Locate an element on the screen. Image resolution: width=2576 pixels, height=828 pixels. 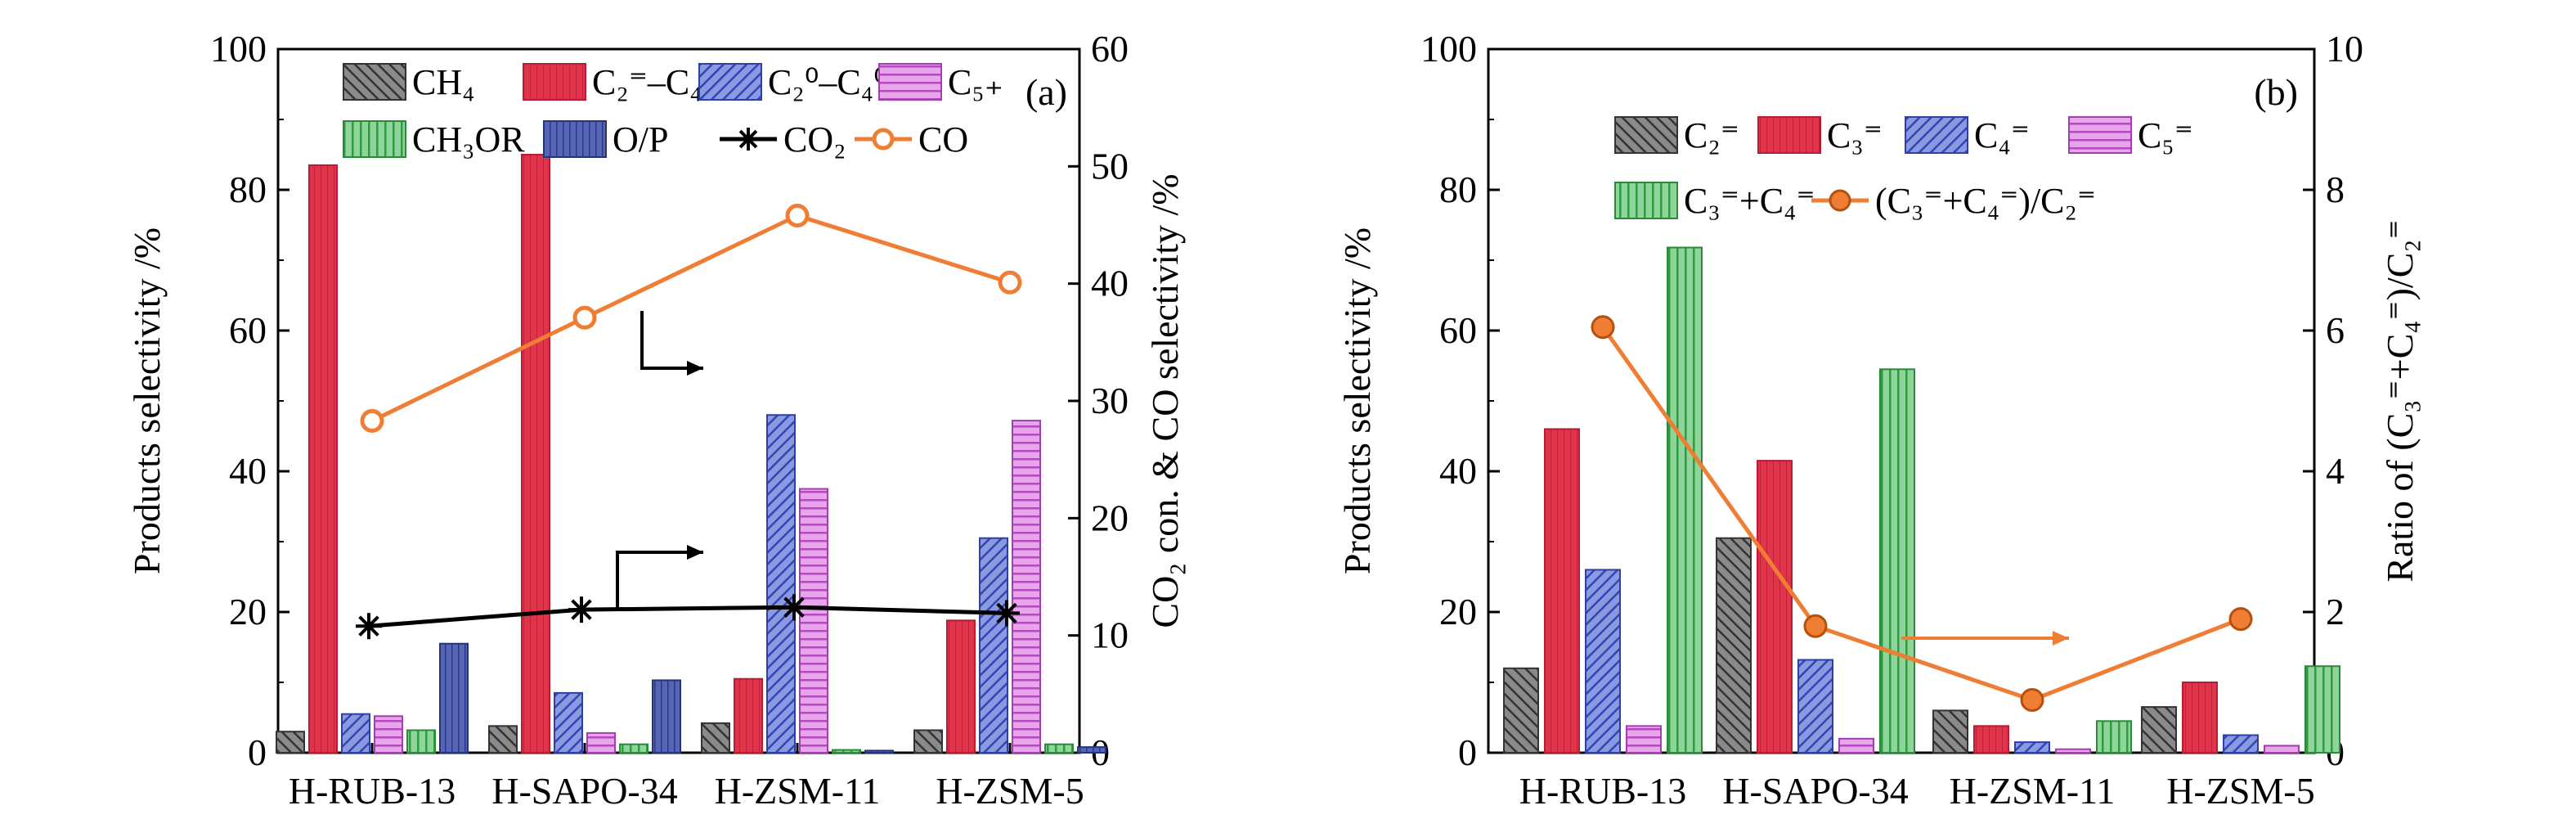
right-tick-label: 40 is located at coordinates (1110, 283).